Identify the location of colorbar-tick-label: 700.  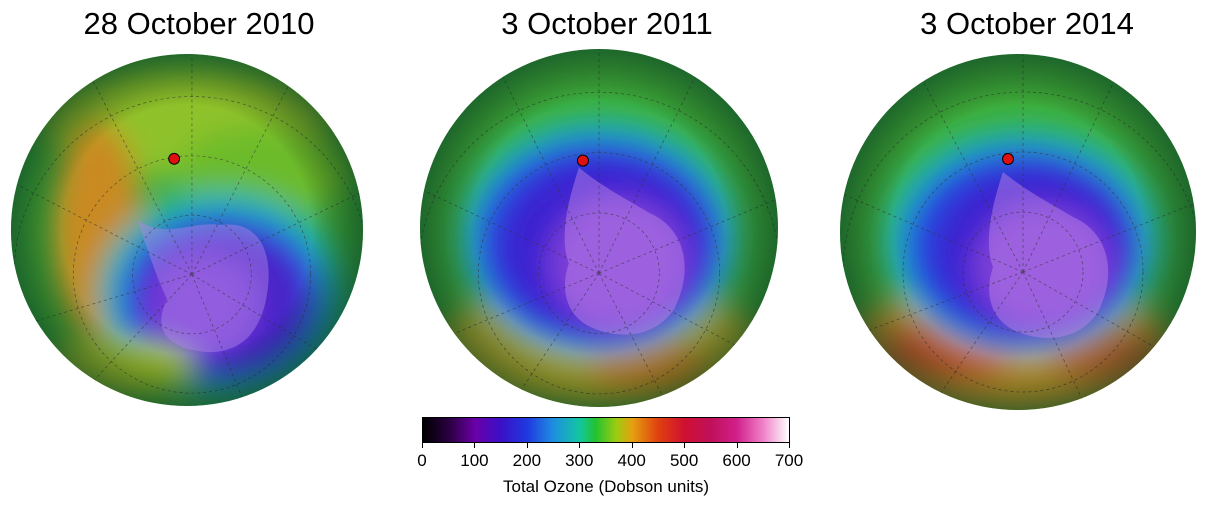
(789, 460).